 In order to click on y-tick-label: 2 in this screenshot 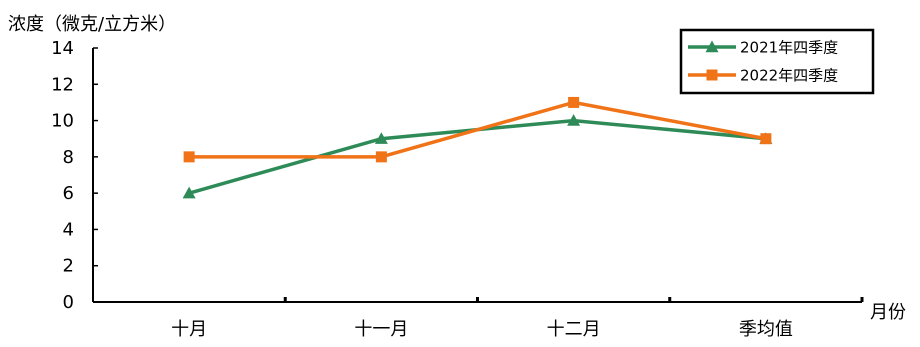, I will do `click(68, 266)`.